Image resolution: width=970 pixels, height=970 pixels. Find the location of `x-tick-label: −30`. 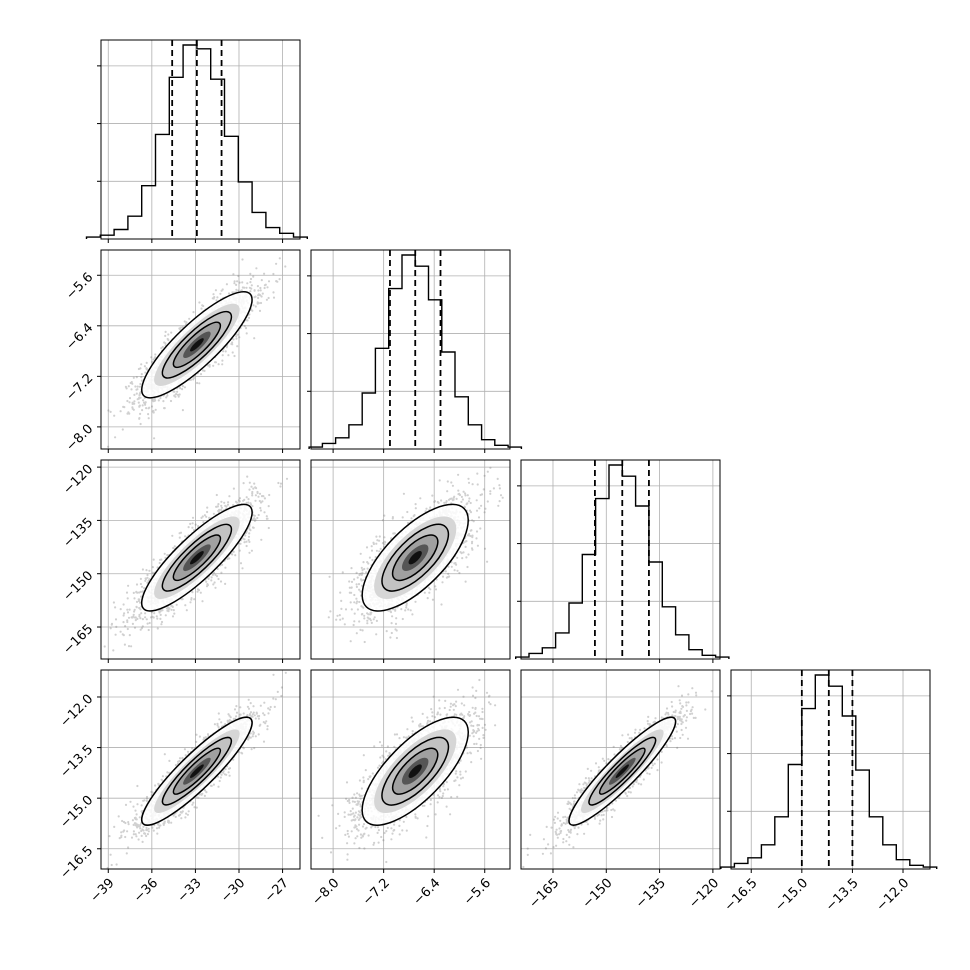

x-tick-label: −30 is located at coordinates (233, 891).